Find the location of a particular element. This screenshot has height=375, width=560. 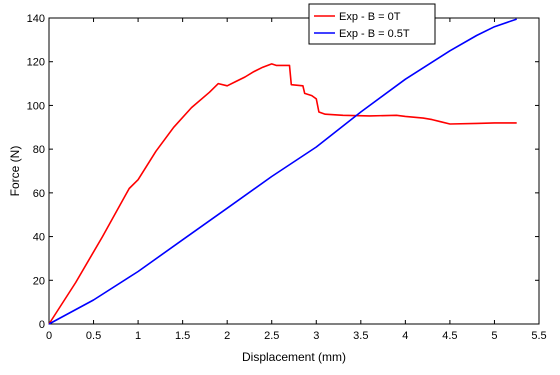

y-axis-label: Force (N) is located at coordinates (15, 171).